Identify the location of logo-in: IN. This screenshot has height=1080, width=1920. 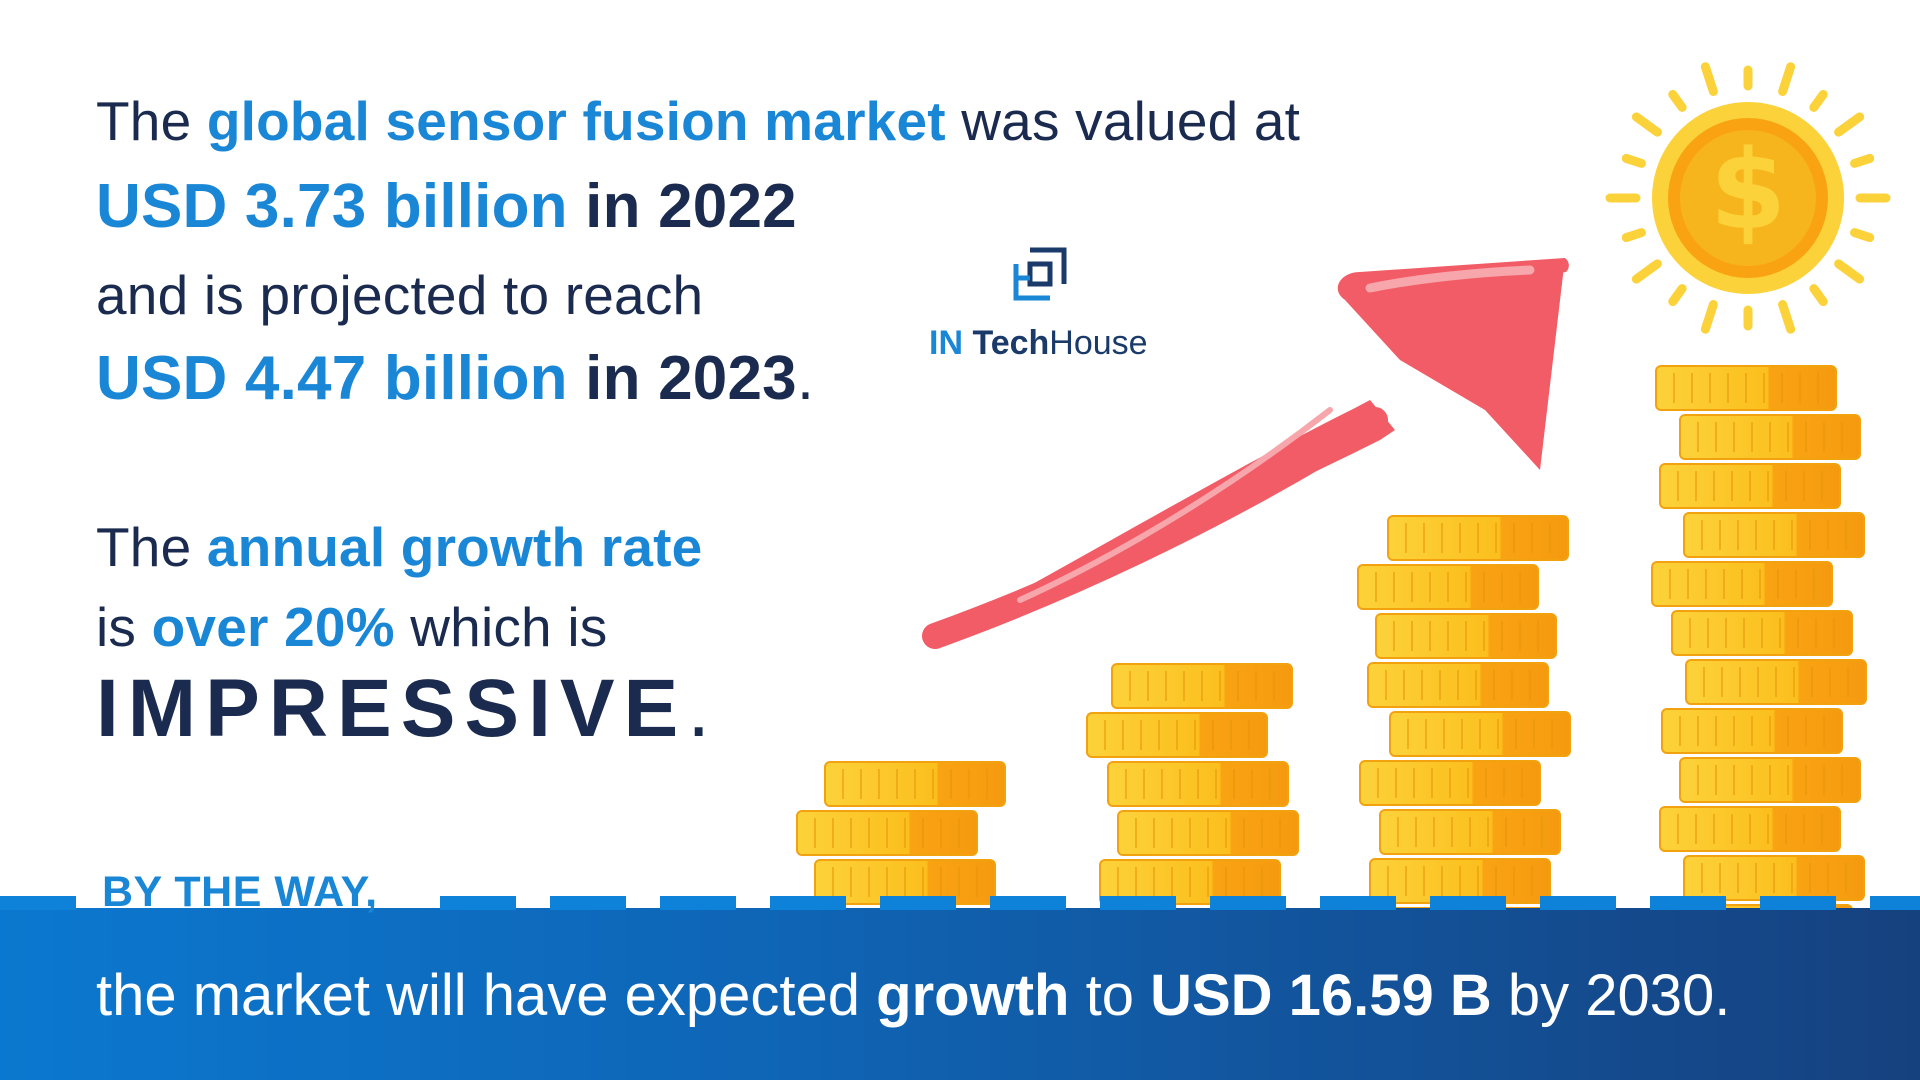
(946, 343).